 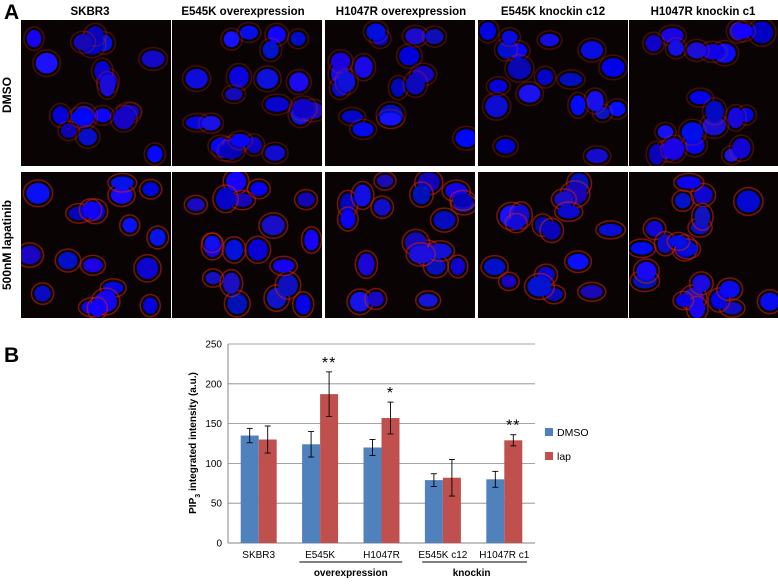 I want to click on column-title-h1047r-knockin: H1047R knockin c1, so click(x=703, y=12).